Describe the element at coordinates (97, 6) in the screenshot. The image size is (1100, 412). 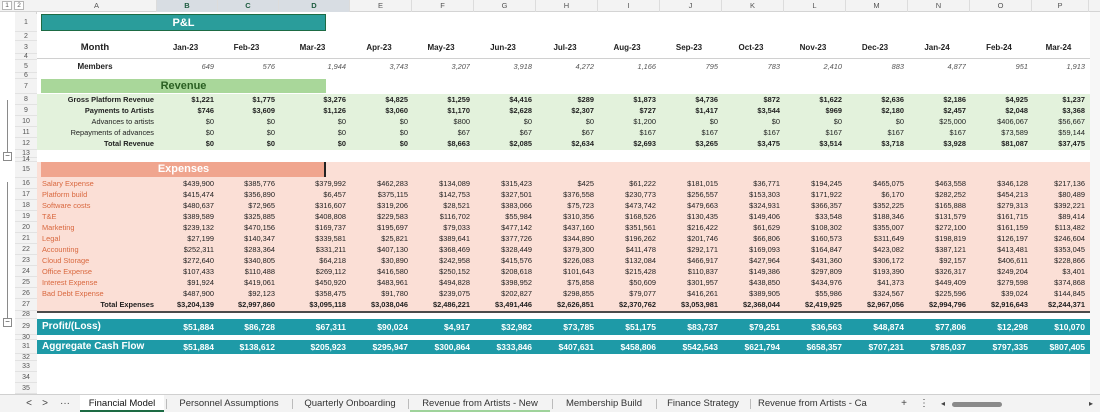
I see `column-header-a: A` at that location.